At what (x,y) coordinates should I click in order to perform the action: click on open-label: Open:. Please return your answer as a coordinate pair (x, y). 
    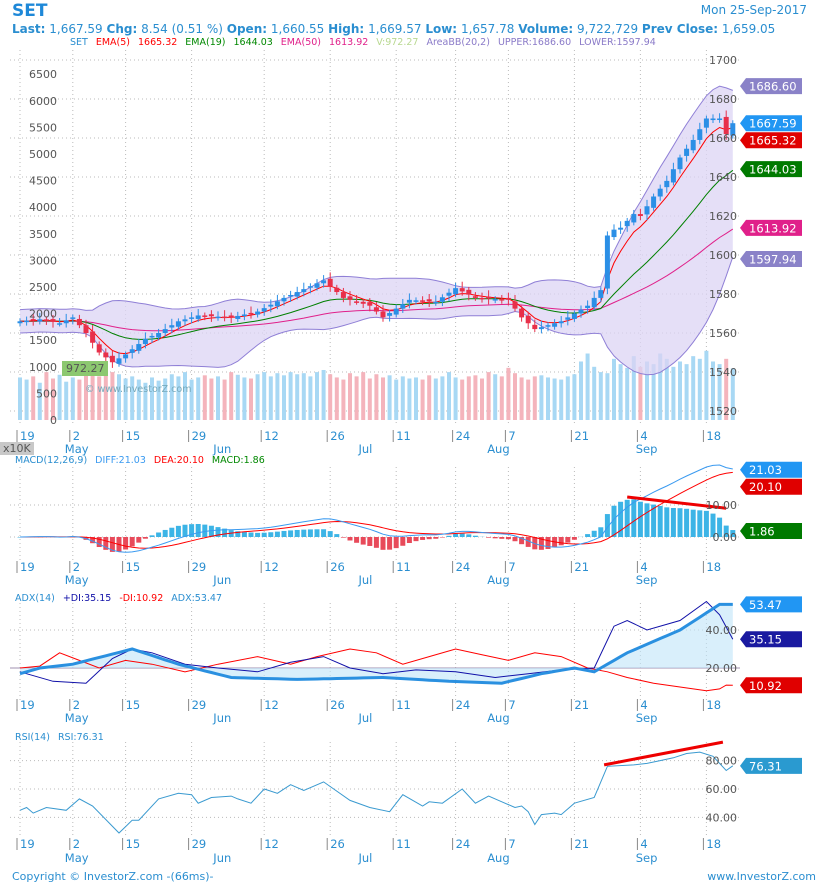
    Looking at the image, I should click on (247, 29).